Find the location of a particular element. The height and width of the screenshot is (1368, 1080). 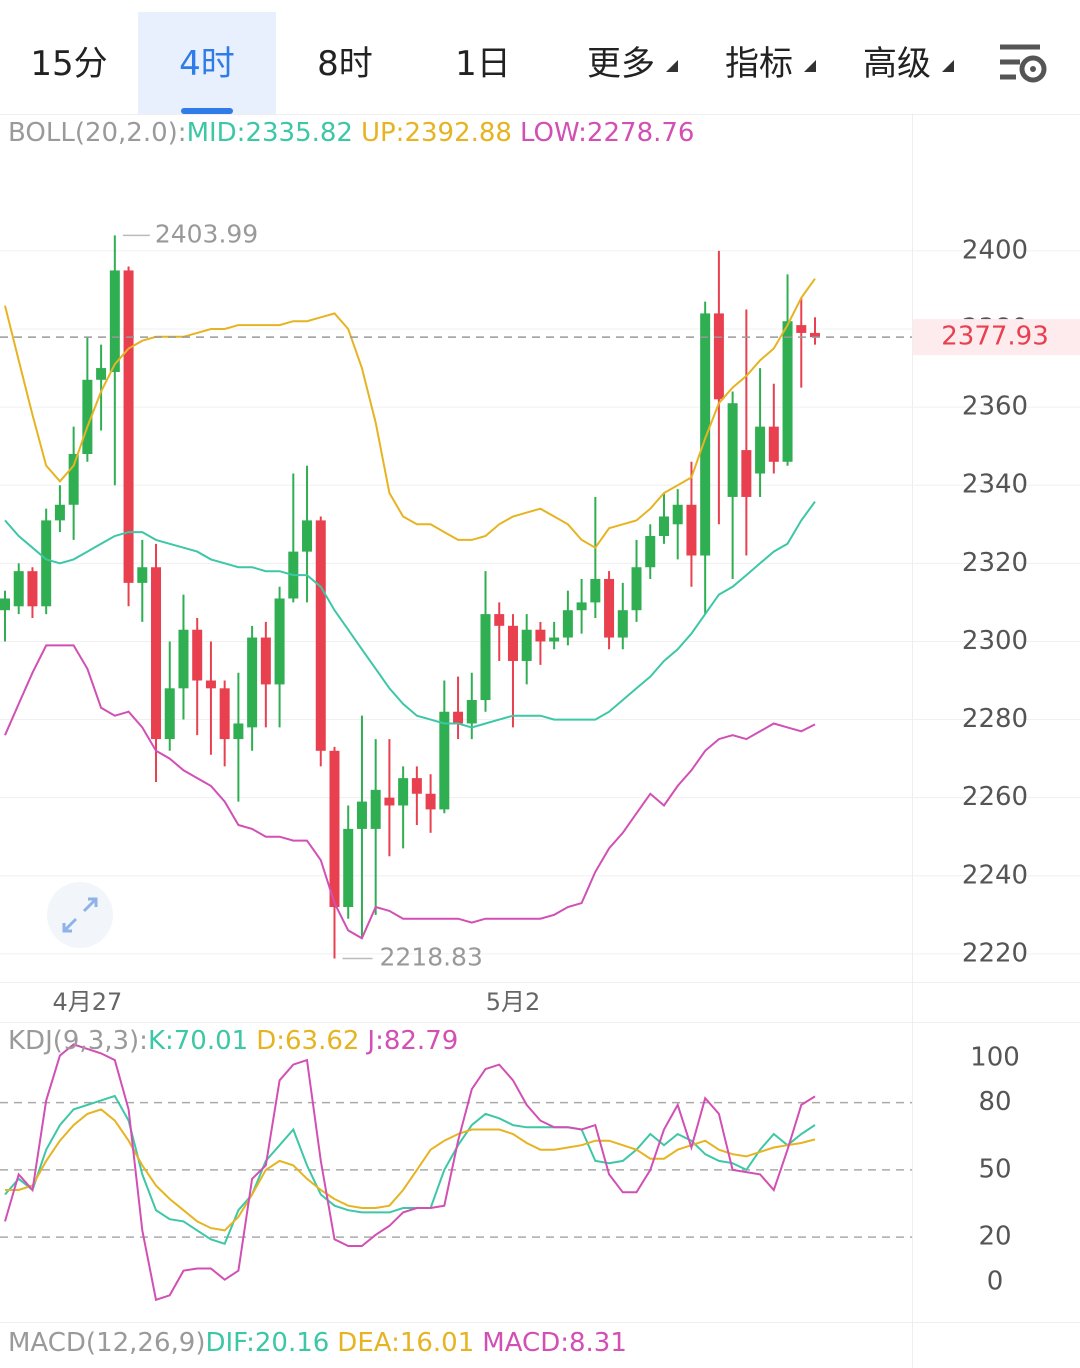

tab: 15分 is located at coordinates (69, 64).